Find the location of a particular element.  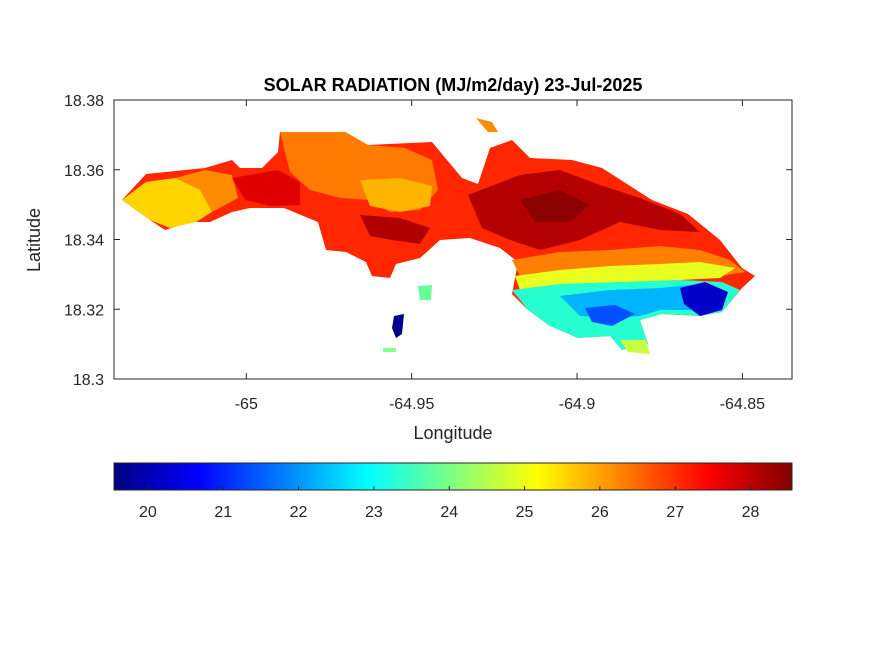

colorbar-ticks: 20 21 22 23 24 25 26 27 28 is located at coordinates (449, 503).